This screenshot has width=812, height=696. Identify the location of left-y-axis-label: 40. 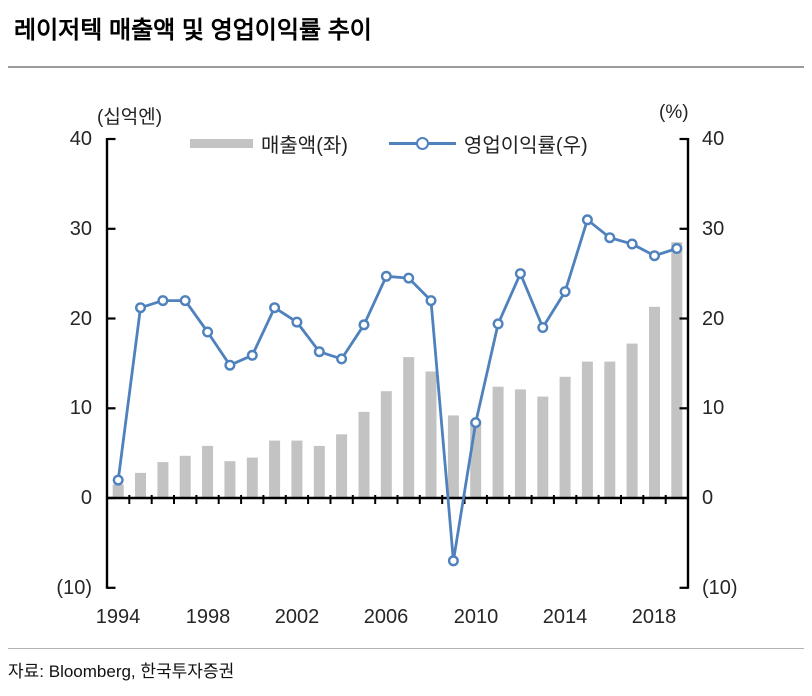
(80, 139).